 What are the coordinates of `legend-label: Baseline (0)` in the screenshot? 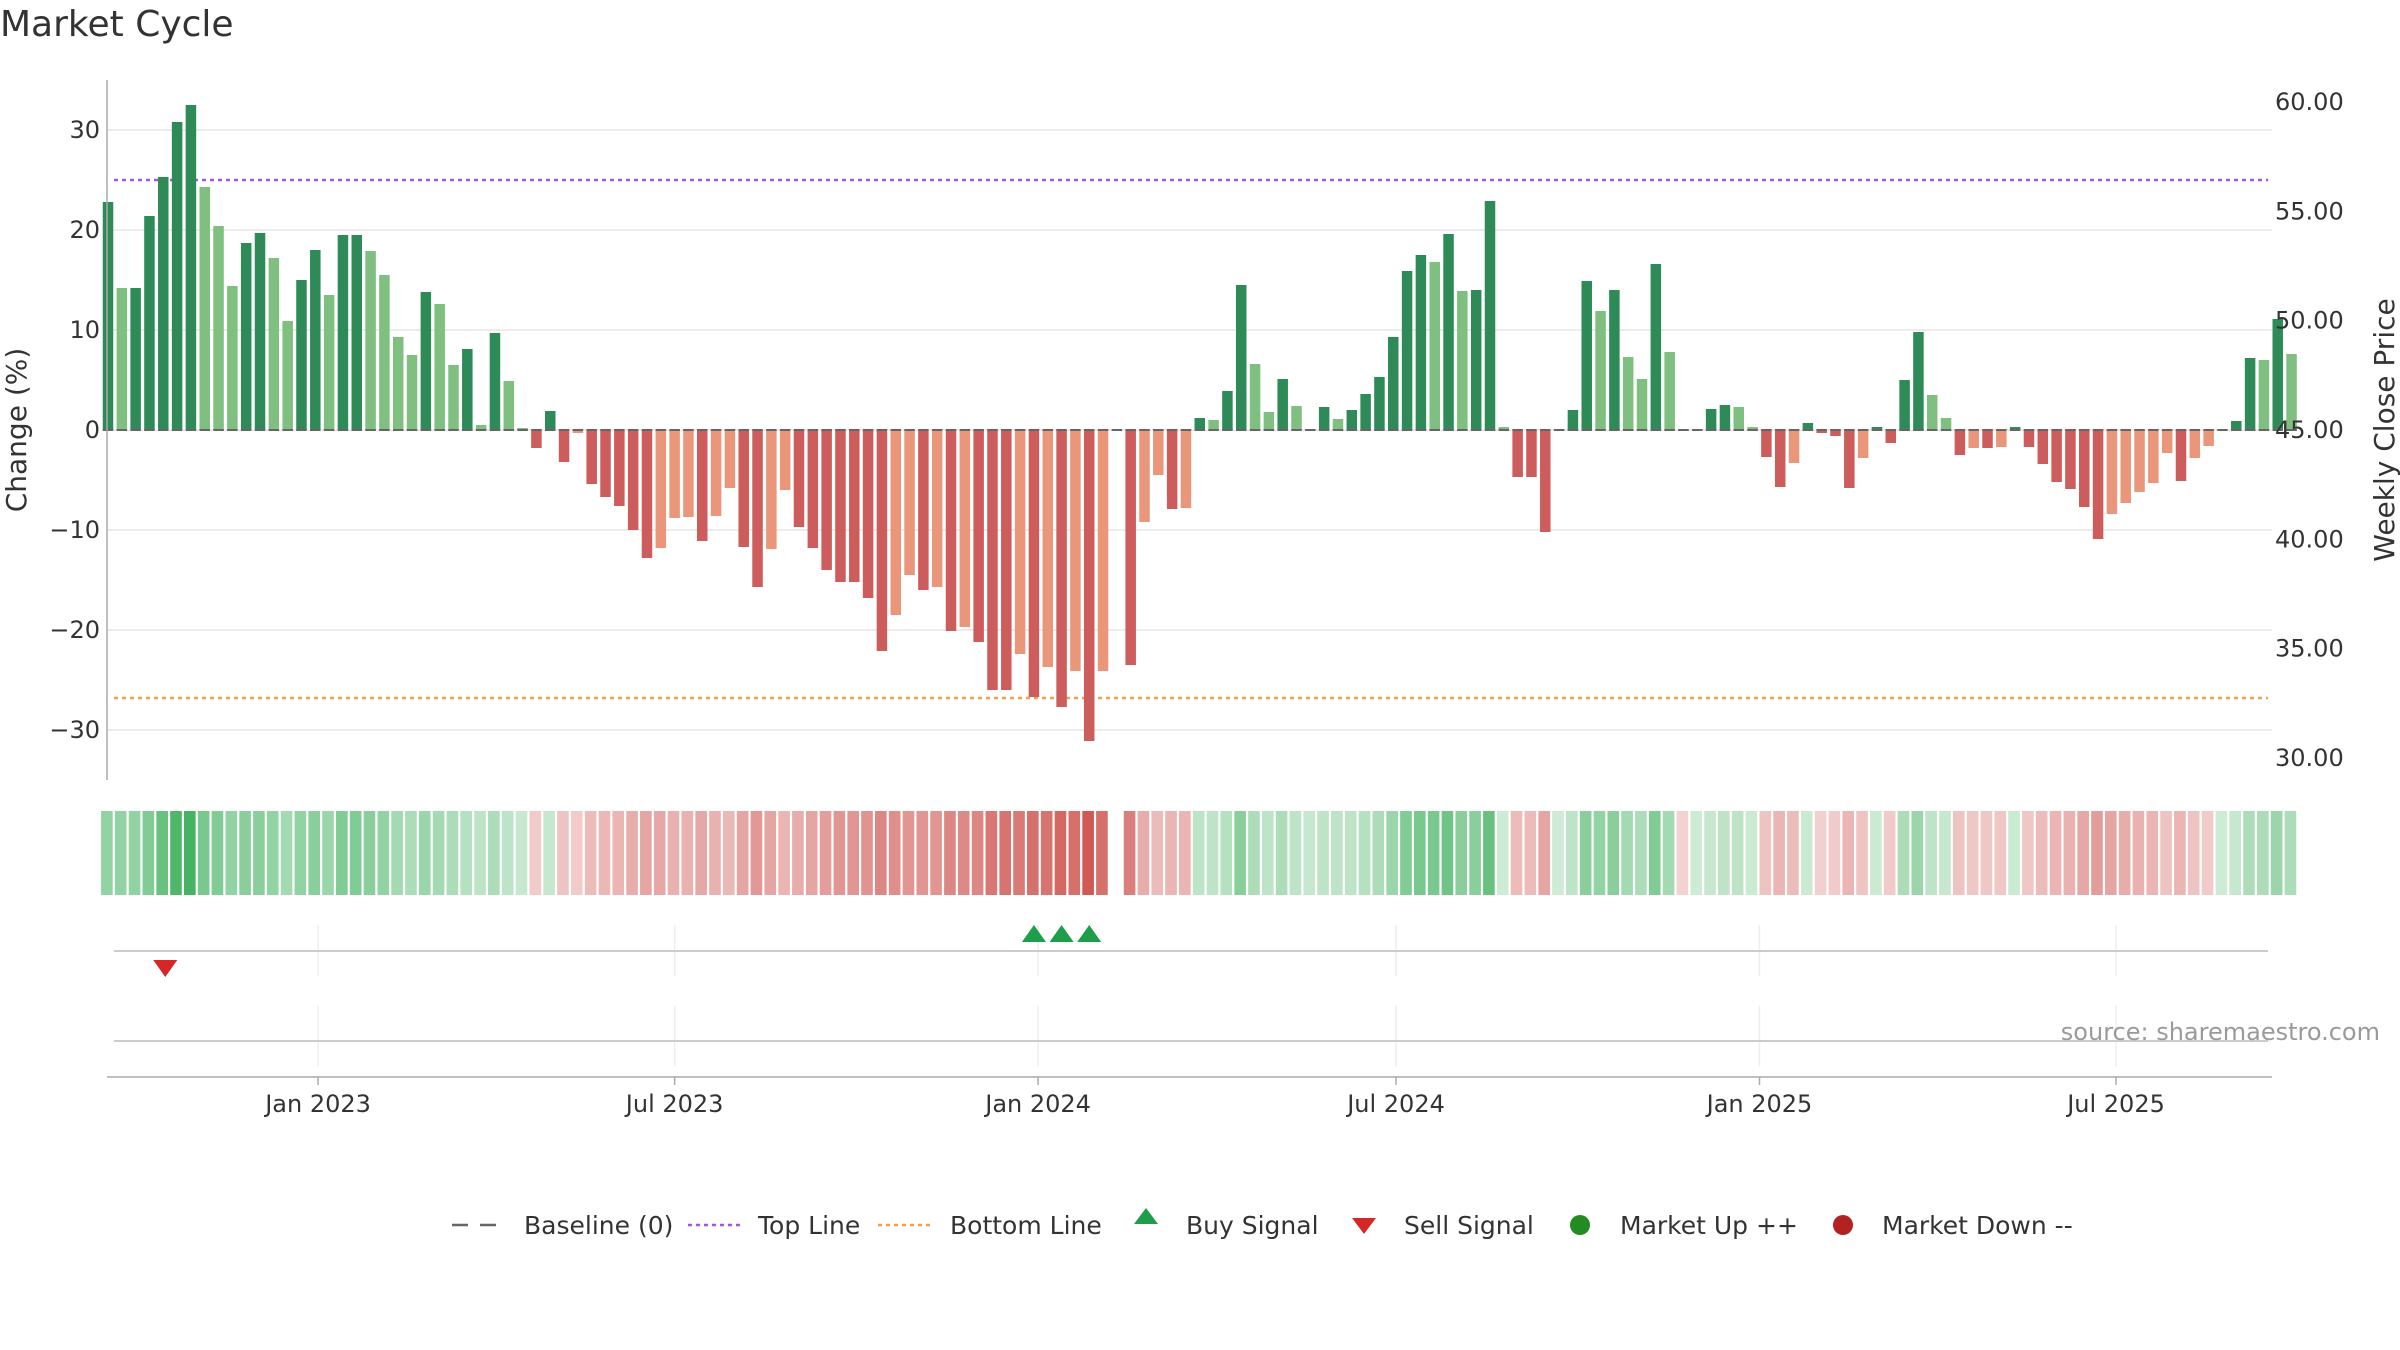 It's located at (598, 1225).